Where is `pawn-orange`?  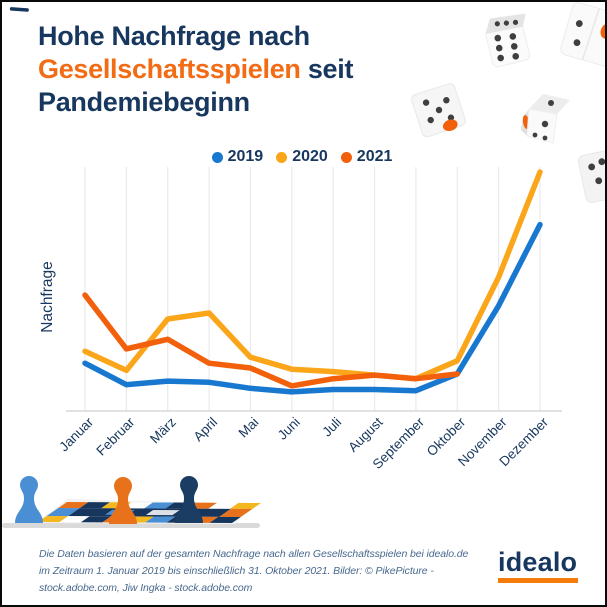 pawn-orange is located at coordinates (123, 500).